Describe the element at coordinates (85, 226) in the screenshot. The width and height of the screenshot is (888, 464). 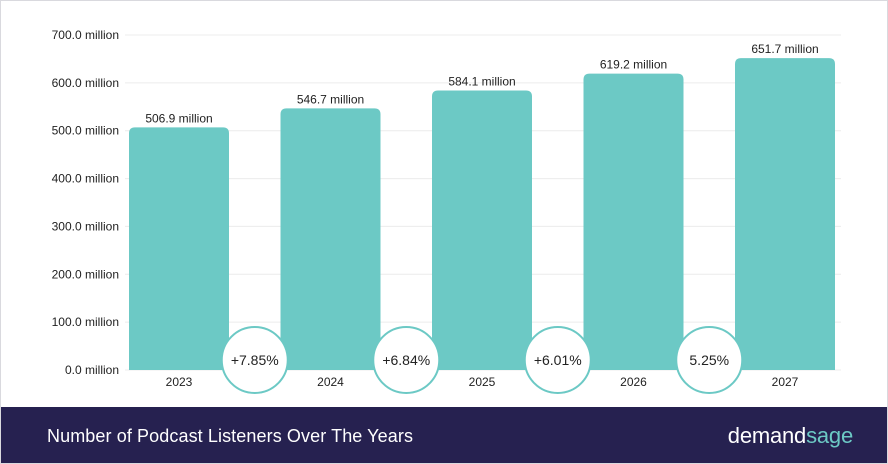
I see `y-tick-label: 300.0 million` at that location.